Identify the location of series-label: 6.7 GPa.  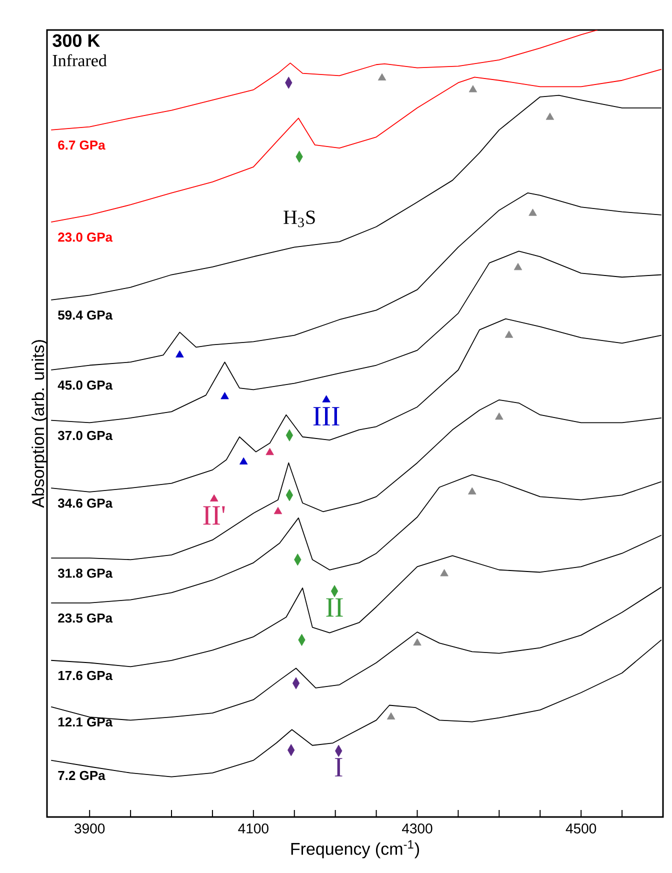
(82, 145).